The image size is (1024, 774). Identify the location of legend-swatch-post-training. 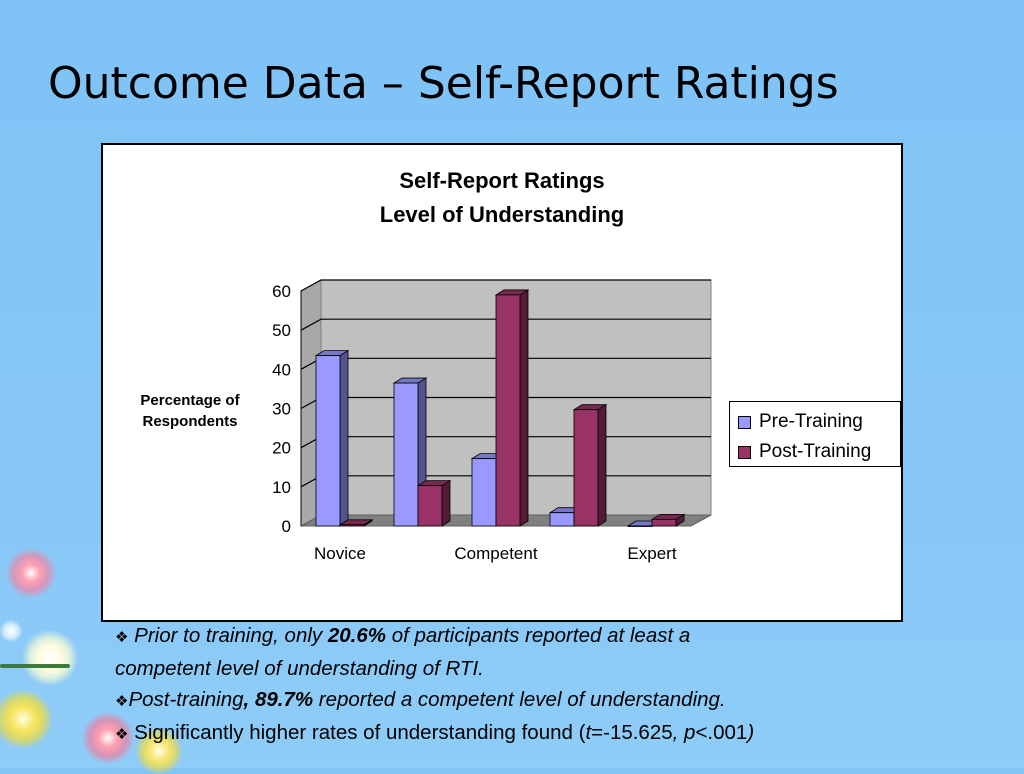
(744, 452).